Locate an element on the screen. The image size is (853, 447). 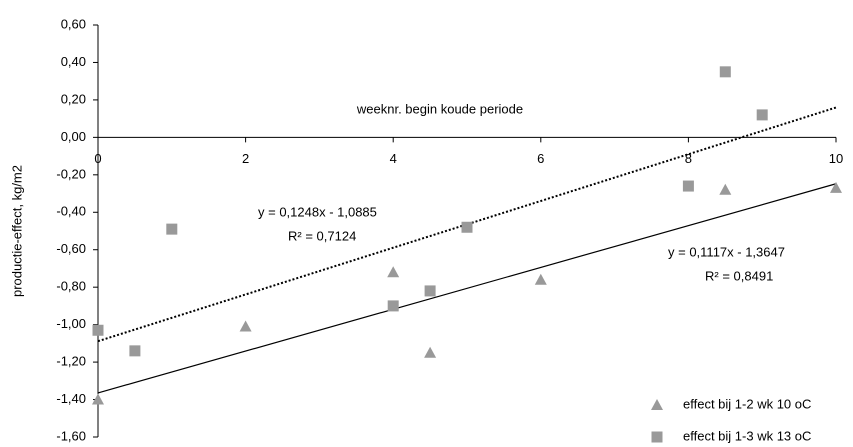
x-tick-label: 6 is located at coordinates (540, 158).